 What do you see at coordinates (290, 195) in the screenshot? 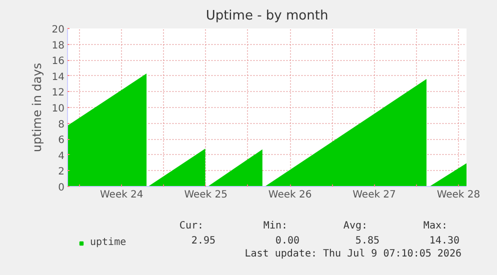
I see `x-tick-label: Week 26` at bounding box center [290, 195].